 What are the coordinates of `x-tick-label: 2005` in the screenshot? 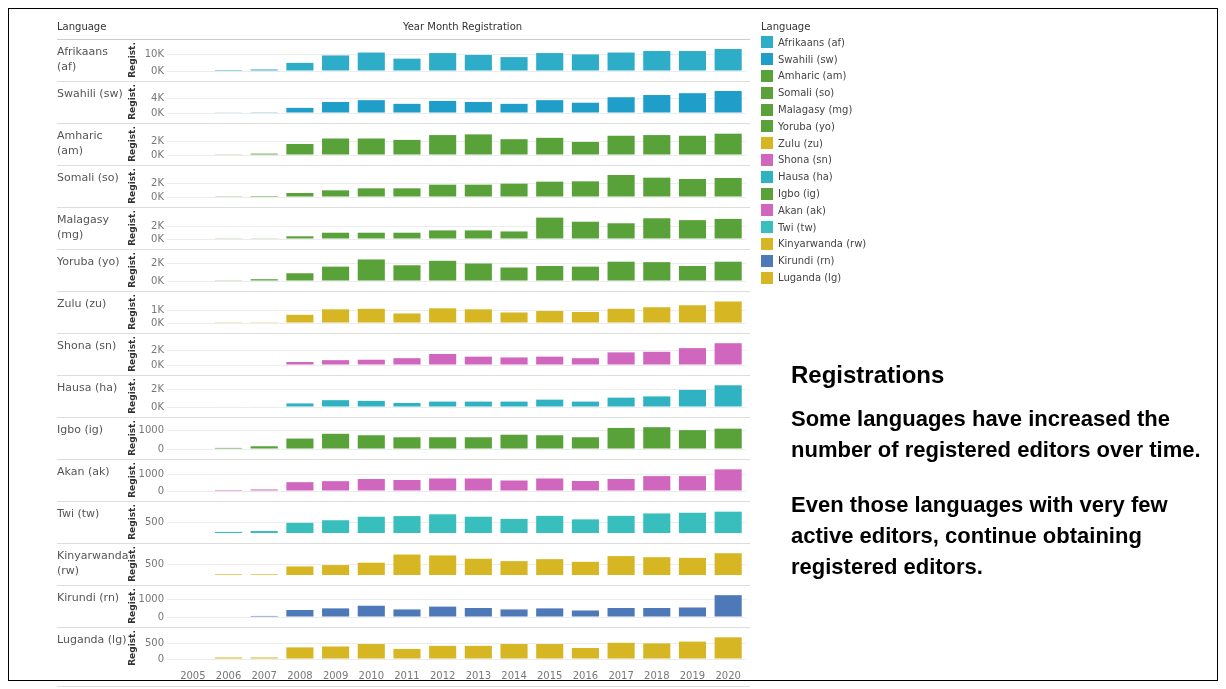 It's located at (193, 675).